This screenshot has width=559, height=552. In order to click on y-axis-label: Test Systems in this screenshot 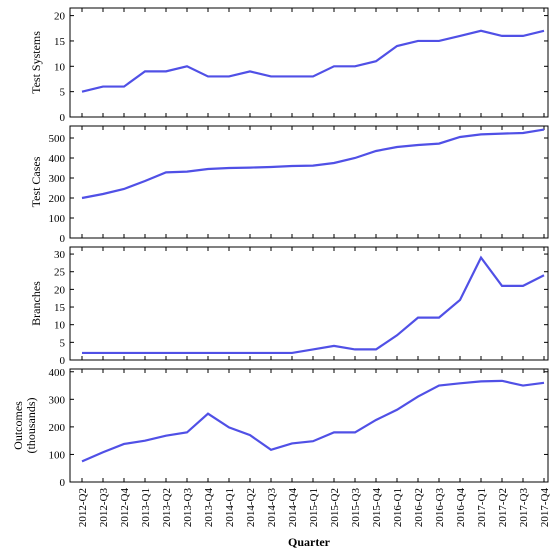, I will do `click(36, 62)`.